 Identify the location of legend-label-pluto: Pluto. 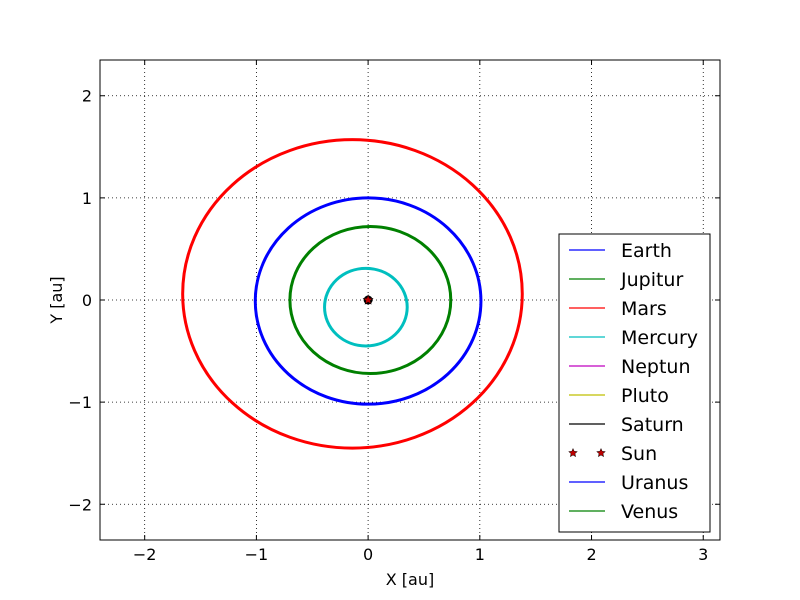
(645, 396).